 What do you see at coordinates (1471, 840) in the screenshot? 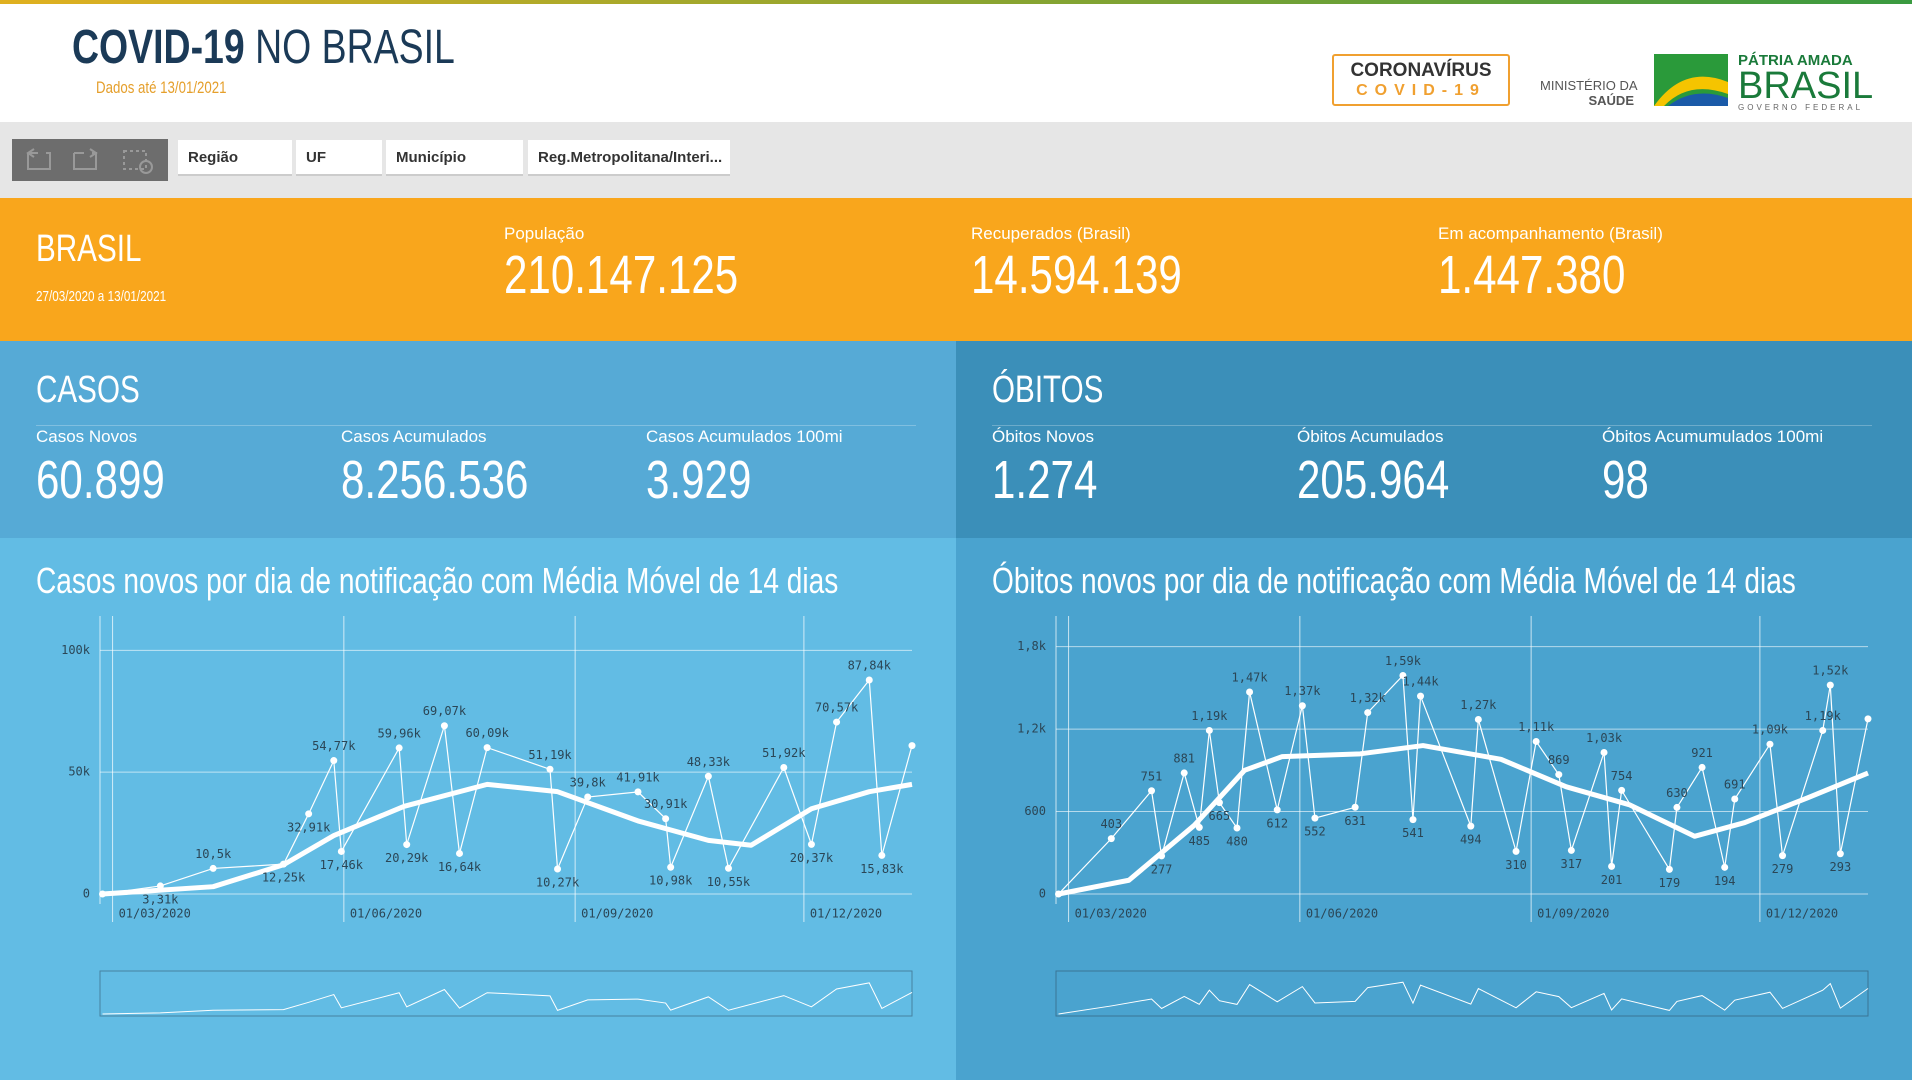
I see `data-label: 494` at bounding box center [1471, 840].